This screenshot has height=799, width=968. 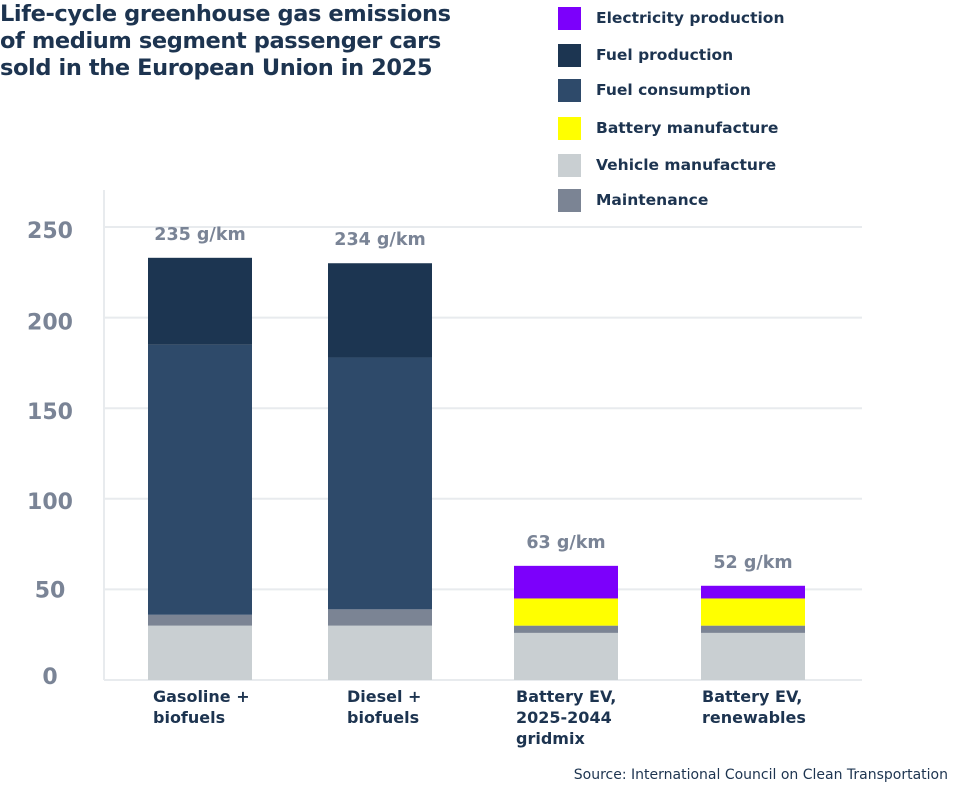 What do you see at coordinates (201, 707) in the screenshot?
I see `category-label-gasoline: Gasoline + biofuels` at bounding box center [201, 707].